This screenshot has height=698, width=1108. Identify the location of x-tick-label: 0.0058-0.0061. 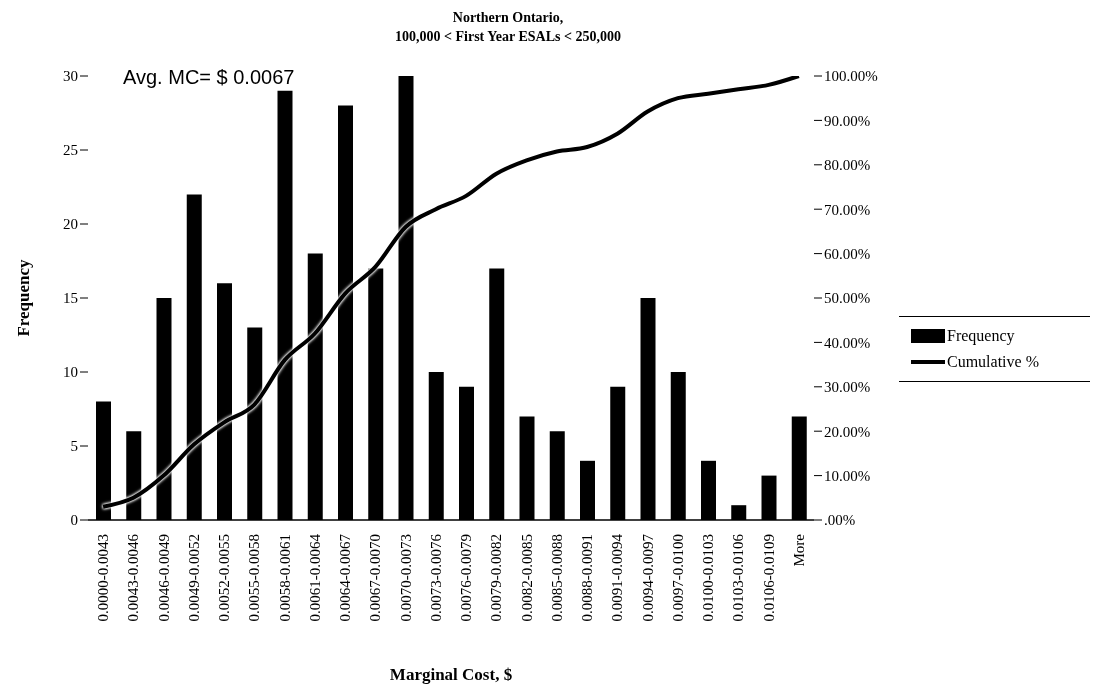
(284, 578).